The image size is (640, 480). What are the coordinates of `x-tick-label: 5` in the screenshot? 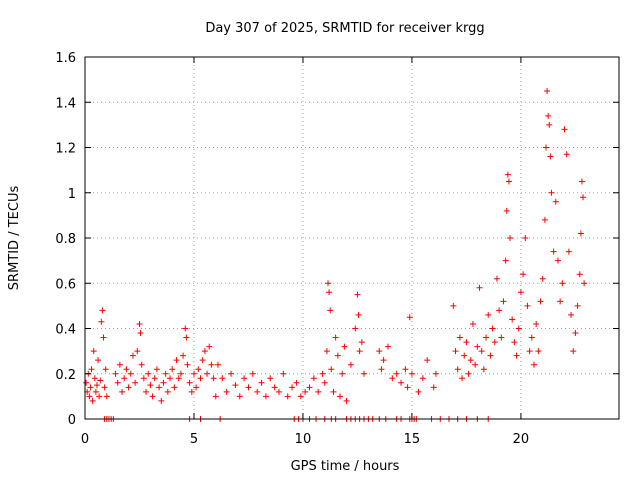 It's located at (194, 439).